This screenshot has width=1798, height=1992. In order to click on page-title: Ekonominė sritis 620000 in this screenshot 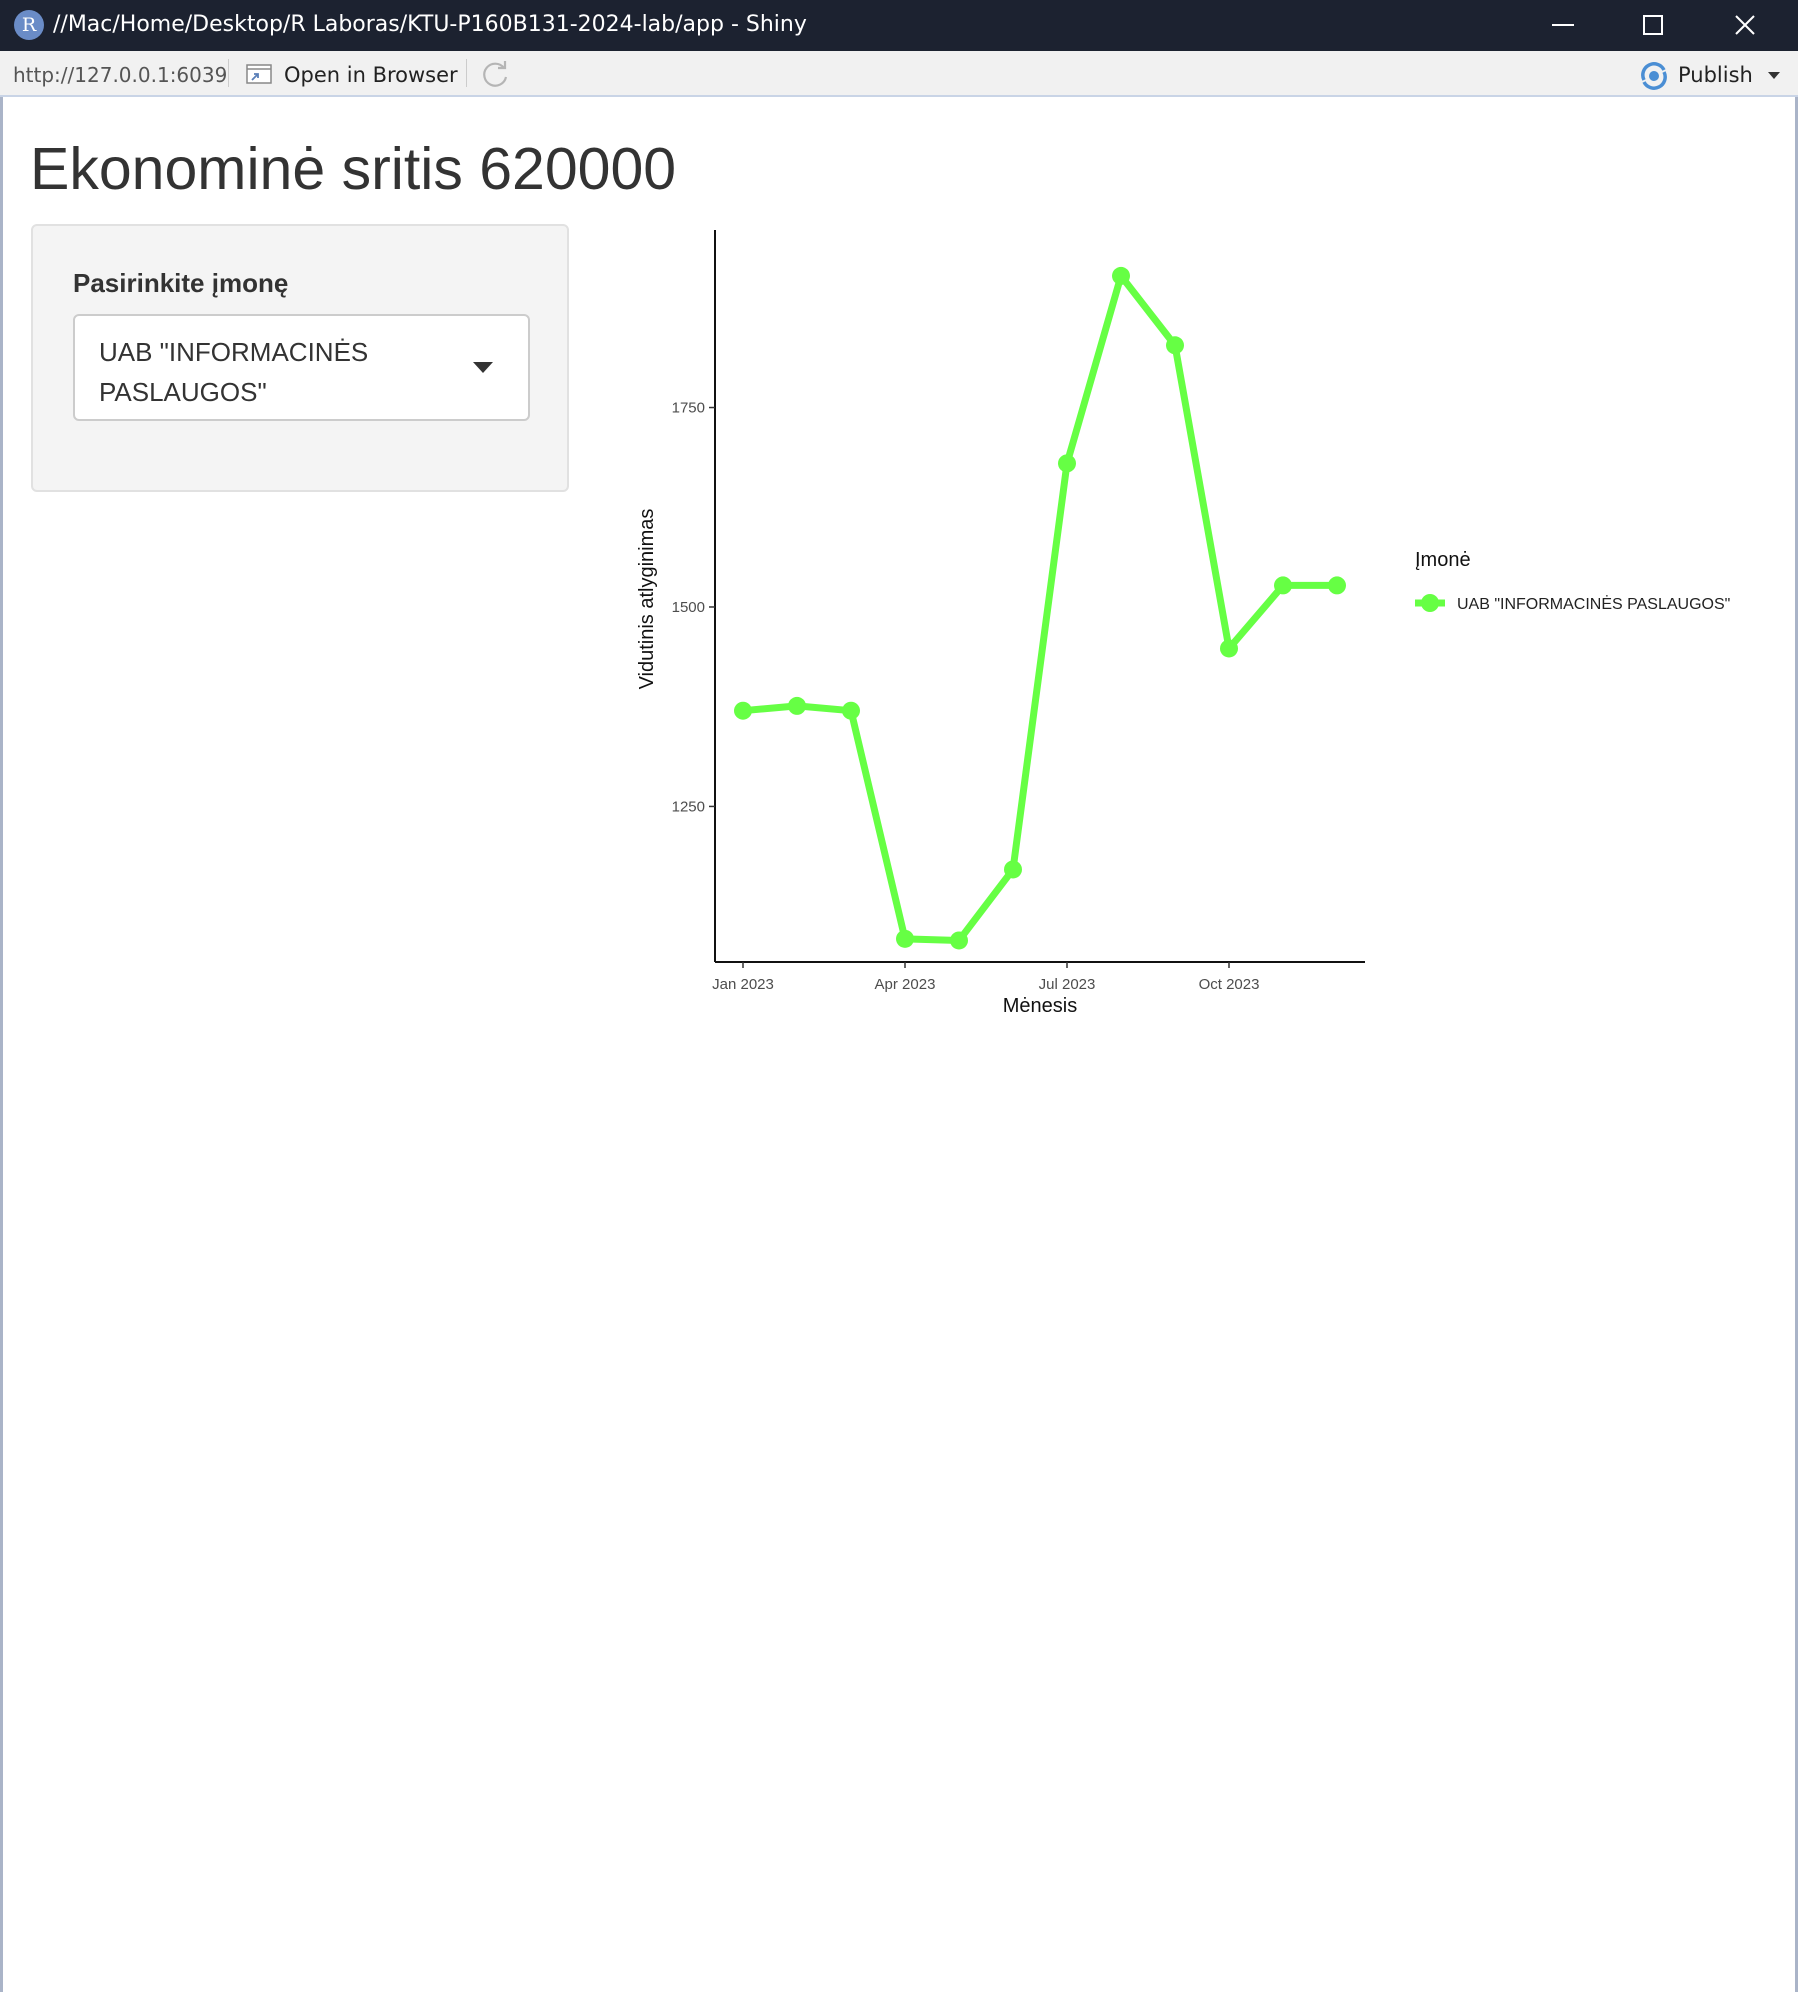, I will do `click(353, 169)`.